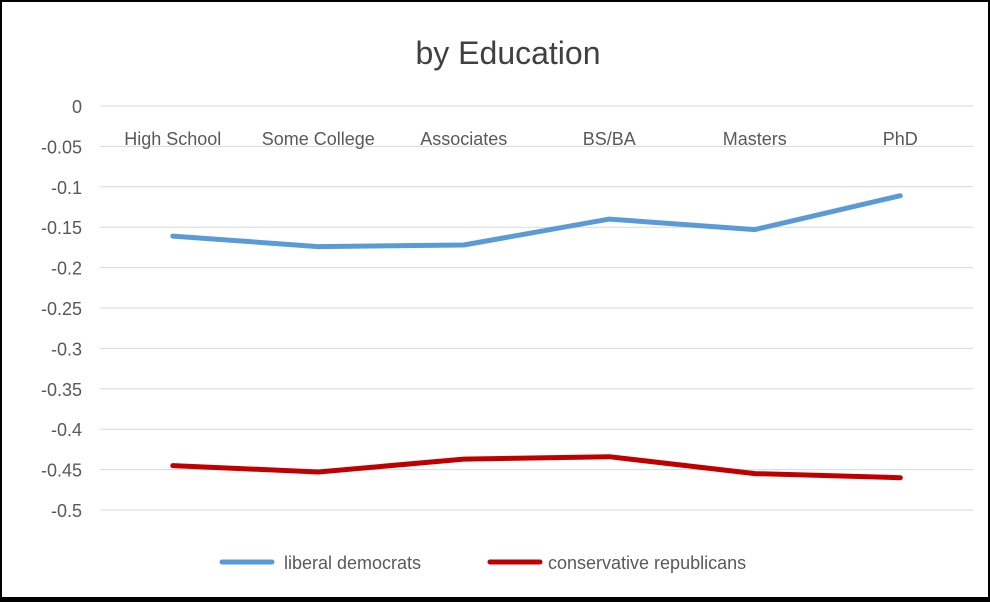  Describe the element at coordinates (66, 511) in the screenshot. I see `y-tick-label: -0.5` at that location.